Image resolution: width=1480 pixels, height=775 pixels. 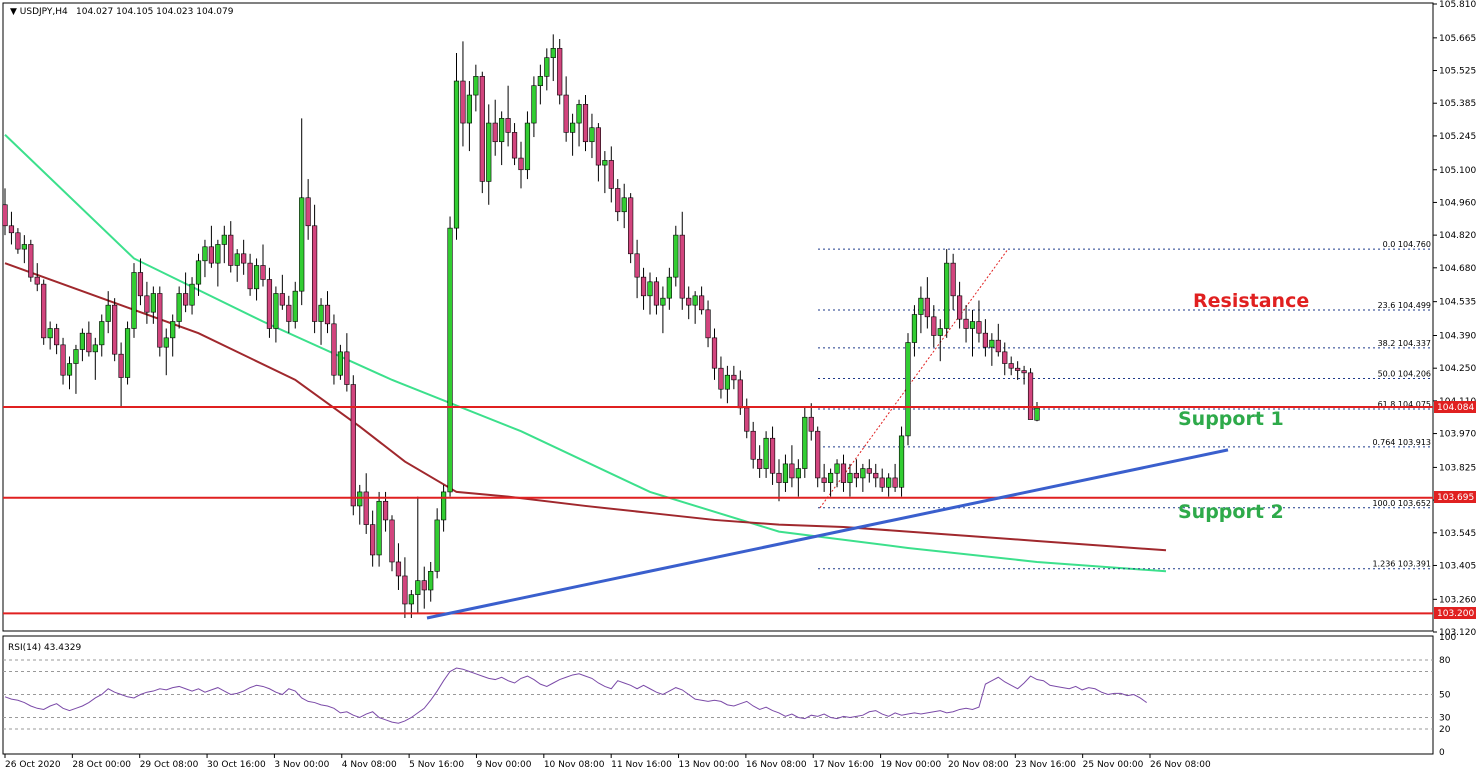 What do you see at coordinates (641, 765) in the screenshot?
I see `time-tick-label: 11 Nov 16:00` at bounding box center [641, 765].